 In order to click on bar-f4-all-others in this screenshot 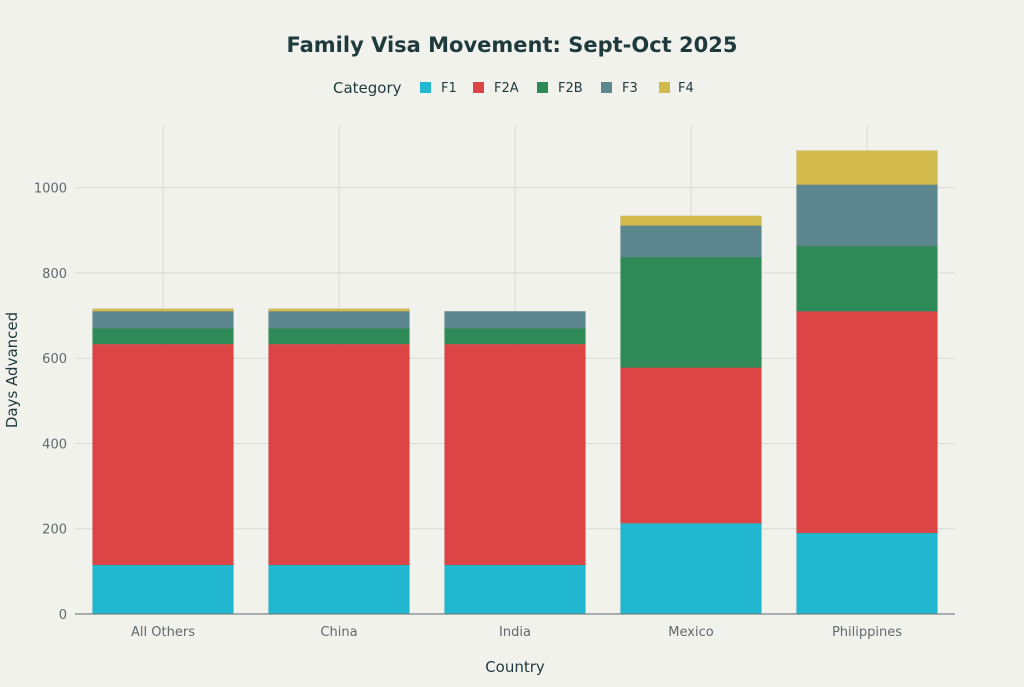, I will do `click(163, 310)`.